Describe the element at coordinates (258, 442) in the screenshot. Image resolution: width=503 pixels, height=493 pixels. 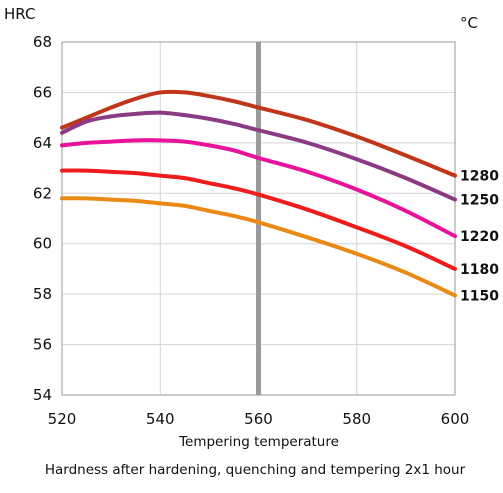
I see `x-axis-label: Tempering temperature` at that location.